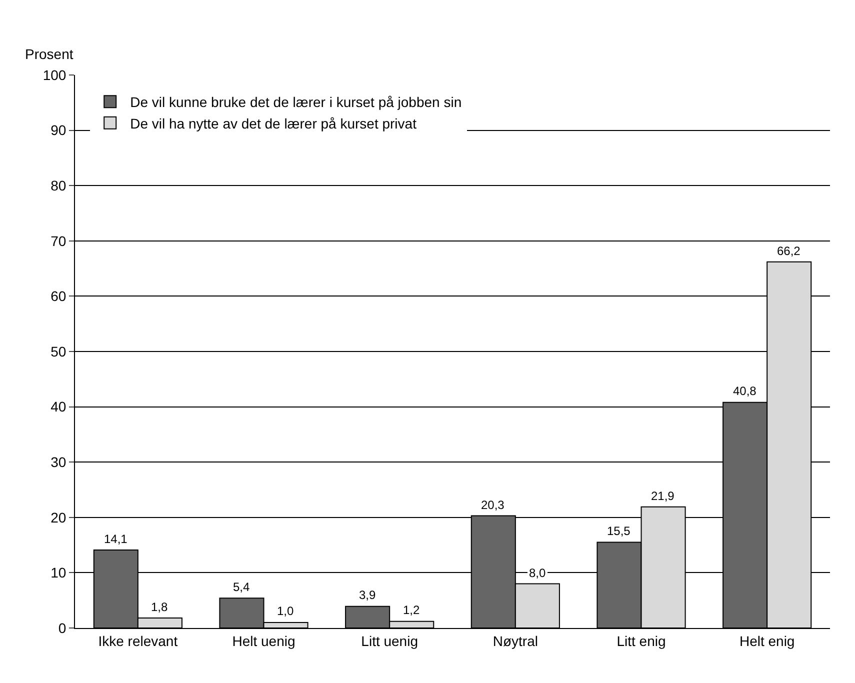 This screenshot has height=683, width=855. What do you see at coordinates (663, 496) in the screenshot?
I see `data-label: 21,9` at bounding box center [663, 496].